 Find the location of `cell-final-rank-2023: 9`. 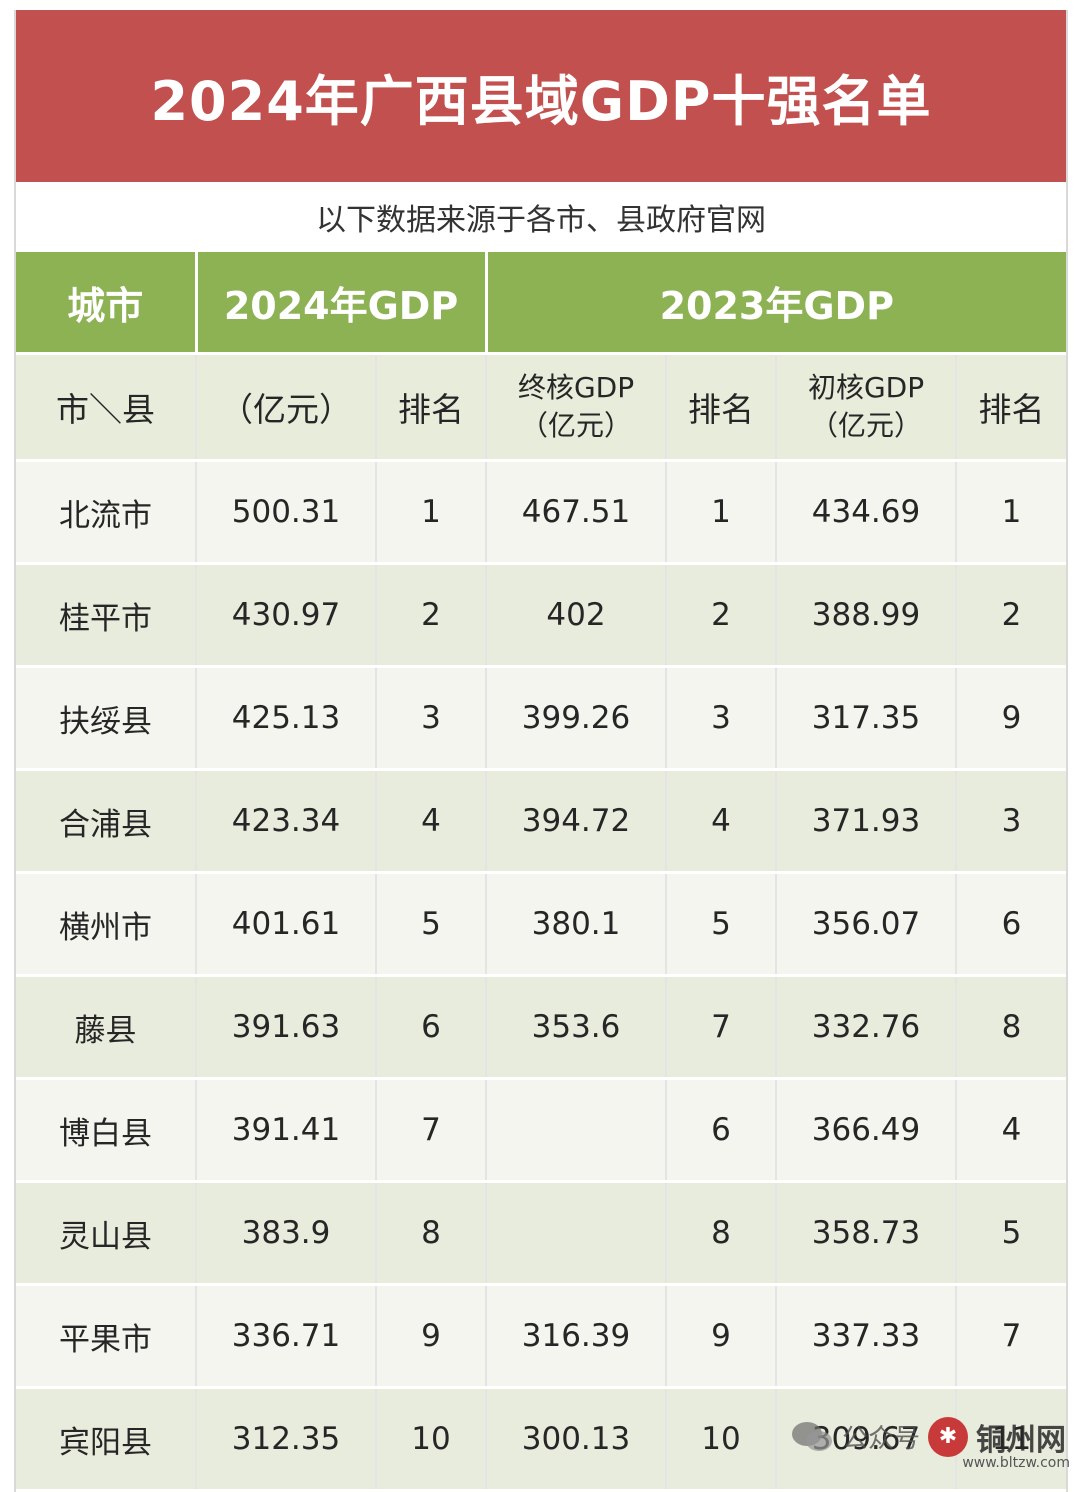

cell-final-rank-2023: 9 is located at coordinates (722, 1336).